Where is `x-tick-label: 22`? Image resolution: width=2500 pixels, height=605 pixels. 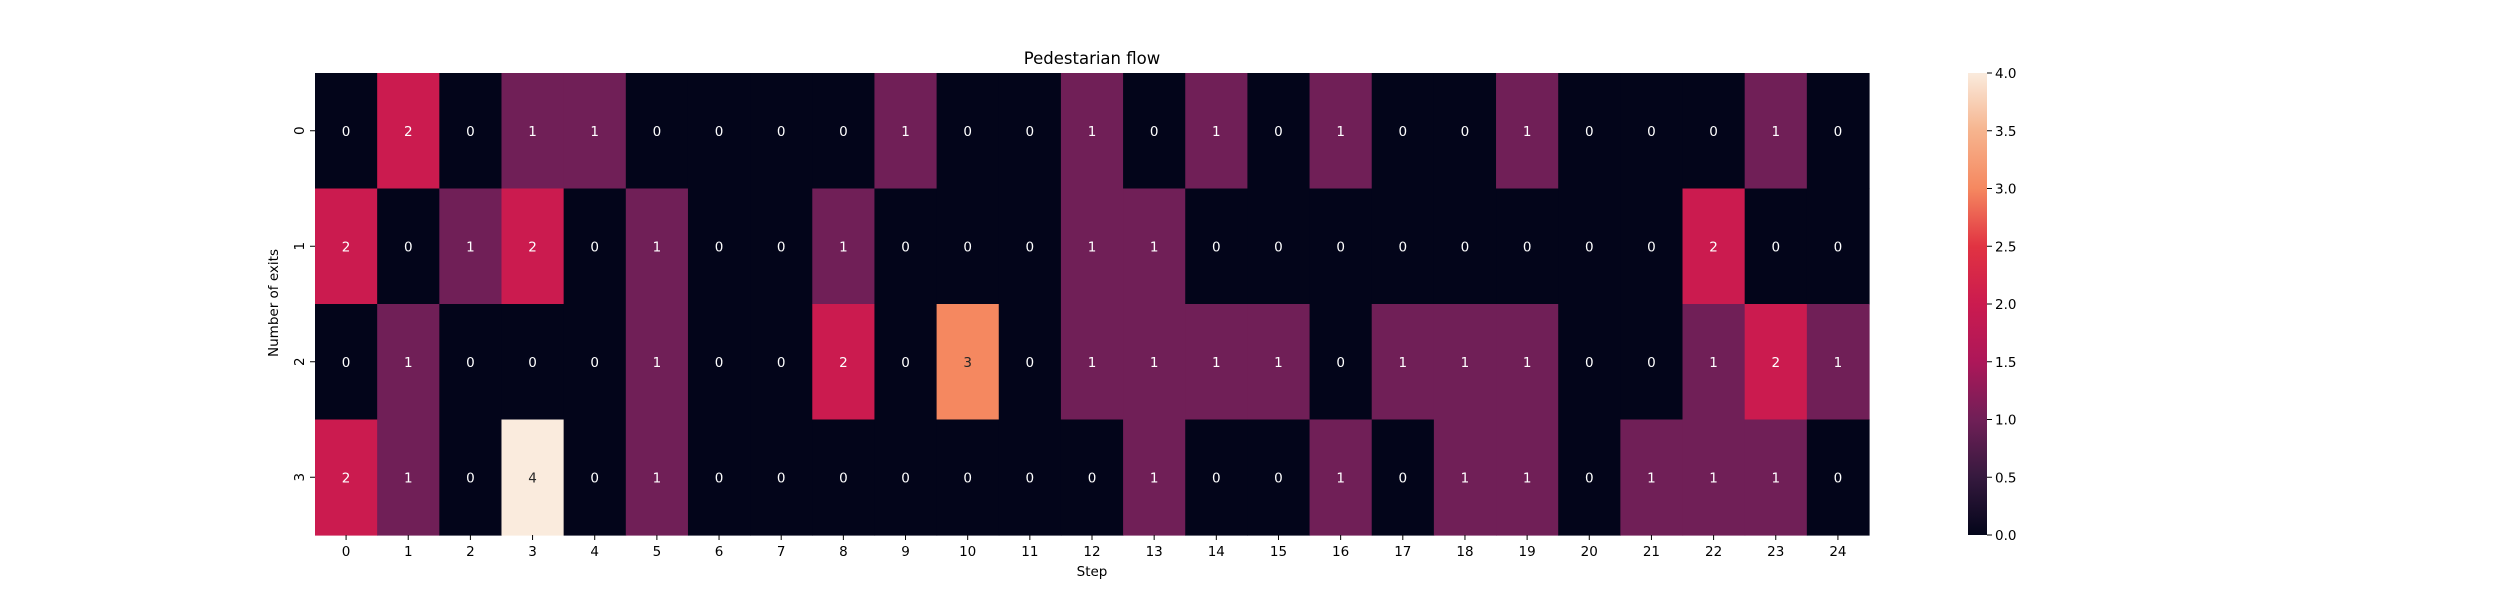
x-tick-label: 22 is located at coordinates (1713, 552).